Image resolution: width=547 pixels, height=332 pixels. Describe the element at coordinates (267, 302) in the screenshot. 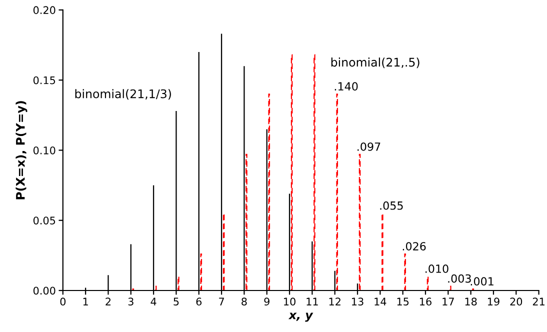

I see `x-tick-label: 9` at that location.